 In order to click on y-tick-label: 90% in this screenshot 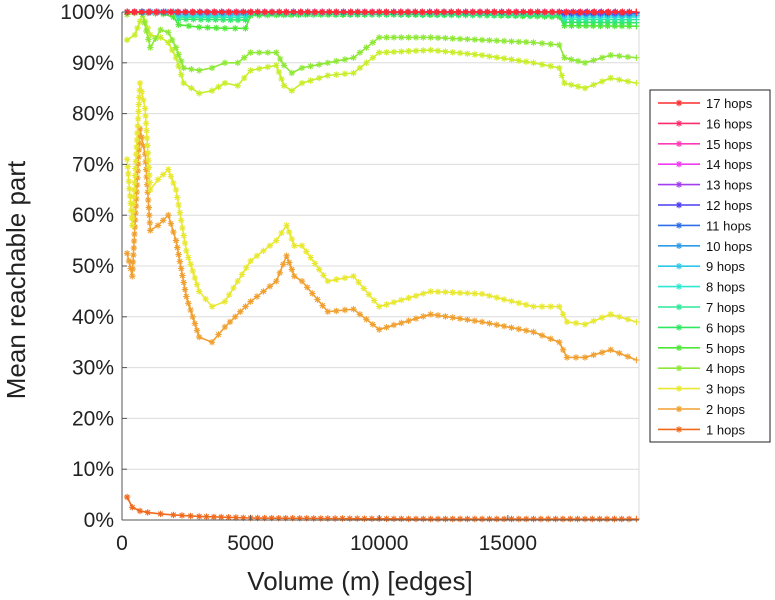, I will do `click(93, 63)`.